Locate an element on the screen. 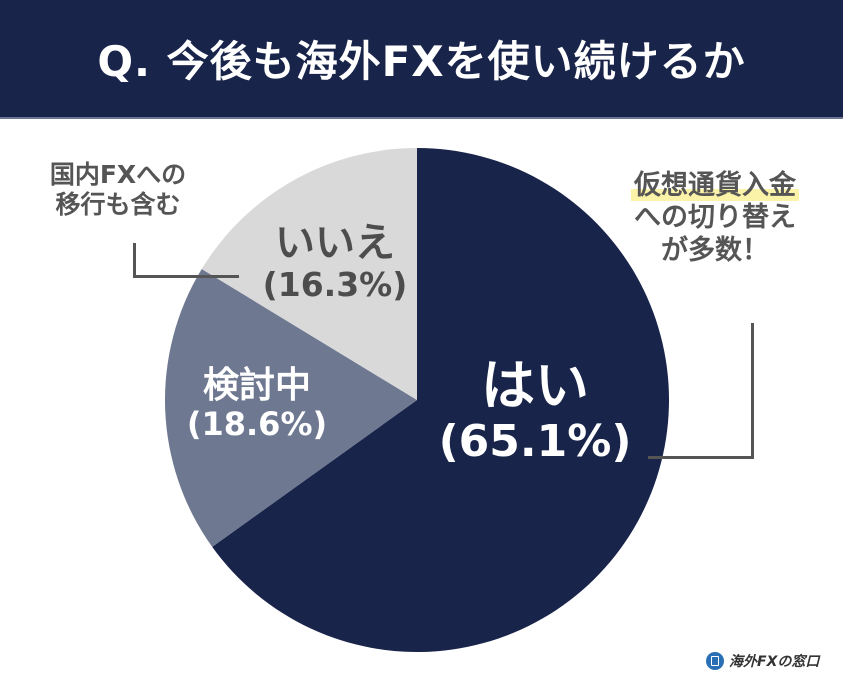 Image resolution: width=843 pixels, height=685 pixels. annotation-line: 移行も含む is located at coordinates (118, 204).